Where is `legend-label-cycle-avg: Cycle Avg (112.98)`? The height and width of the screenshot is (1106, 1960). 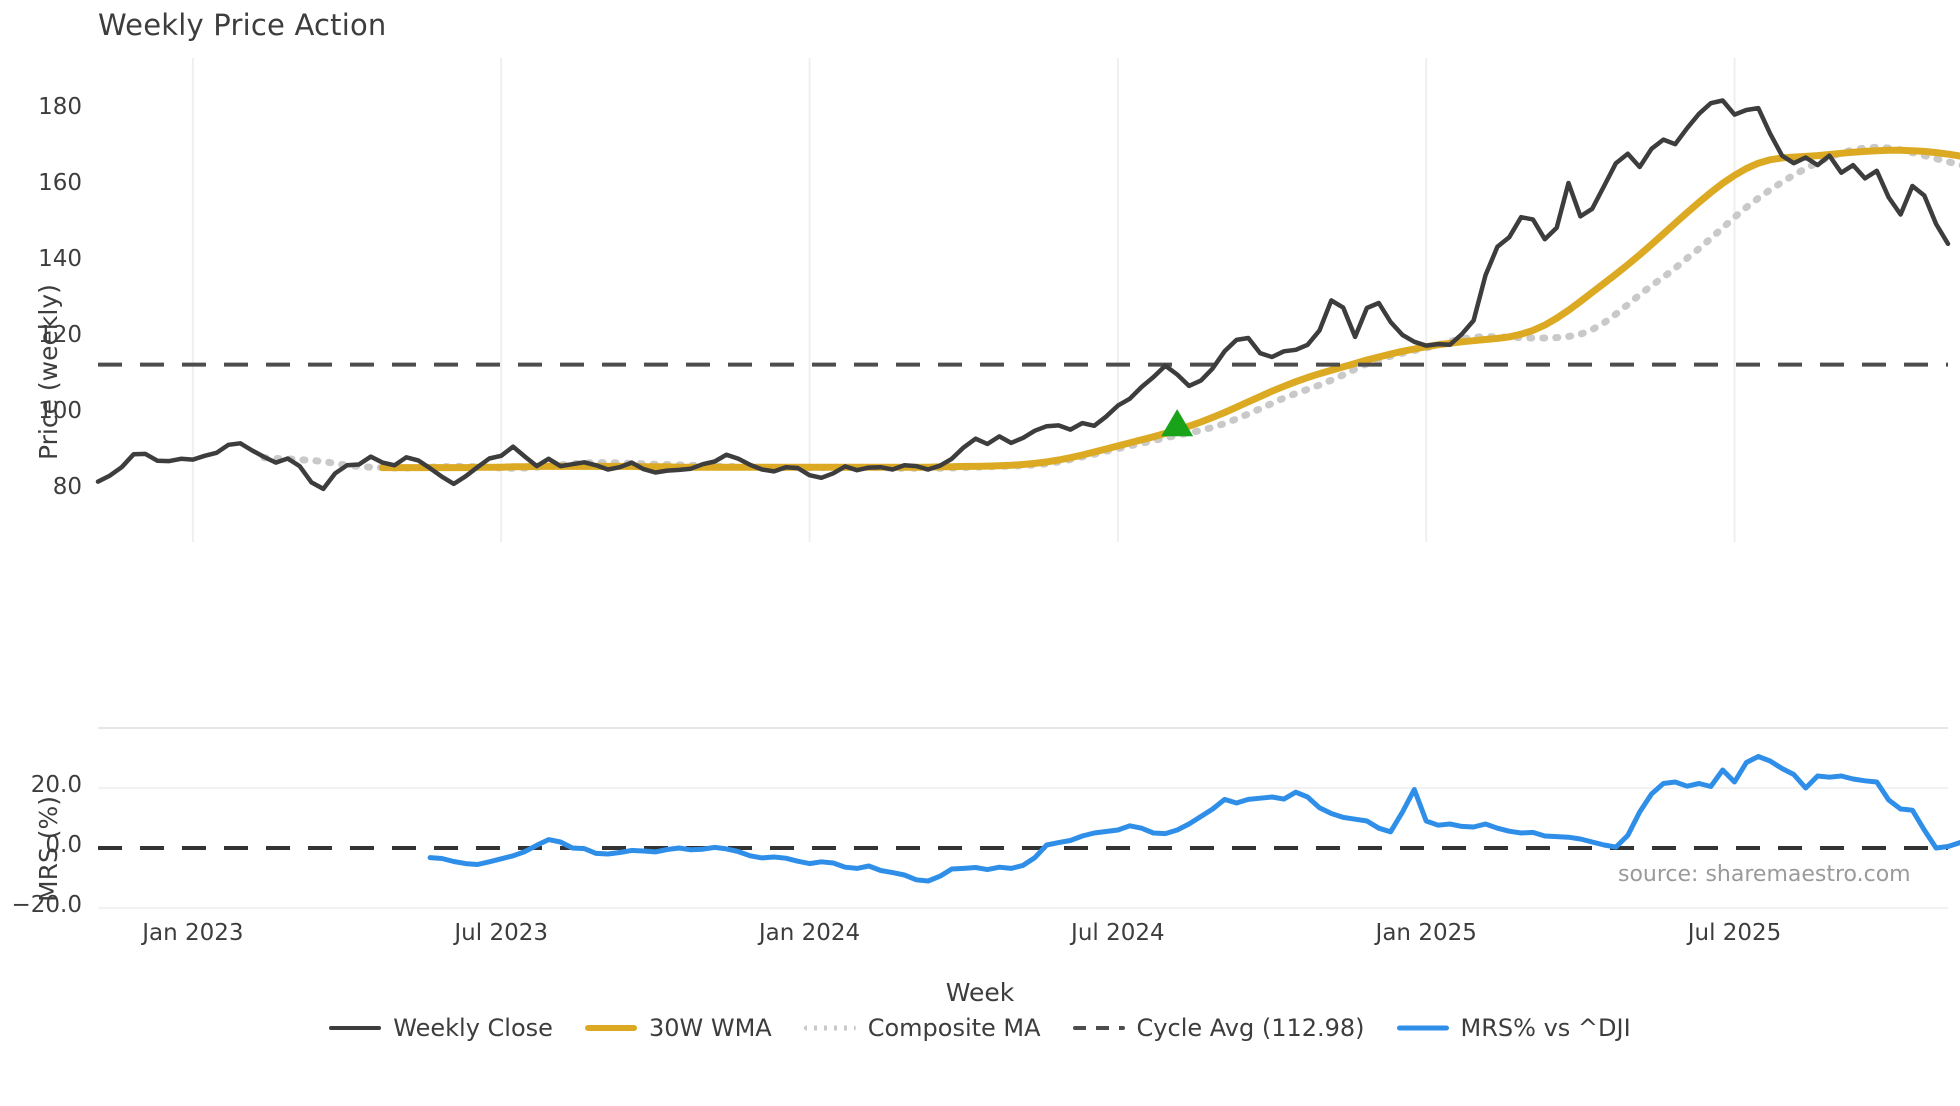 legend-label-cycle-avg: Cycle Avg (112.98) is located at coordinates (1250, 1028).